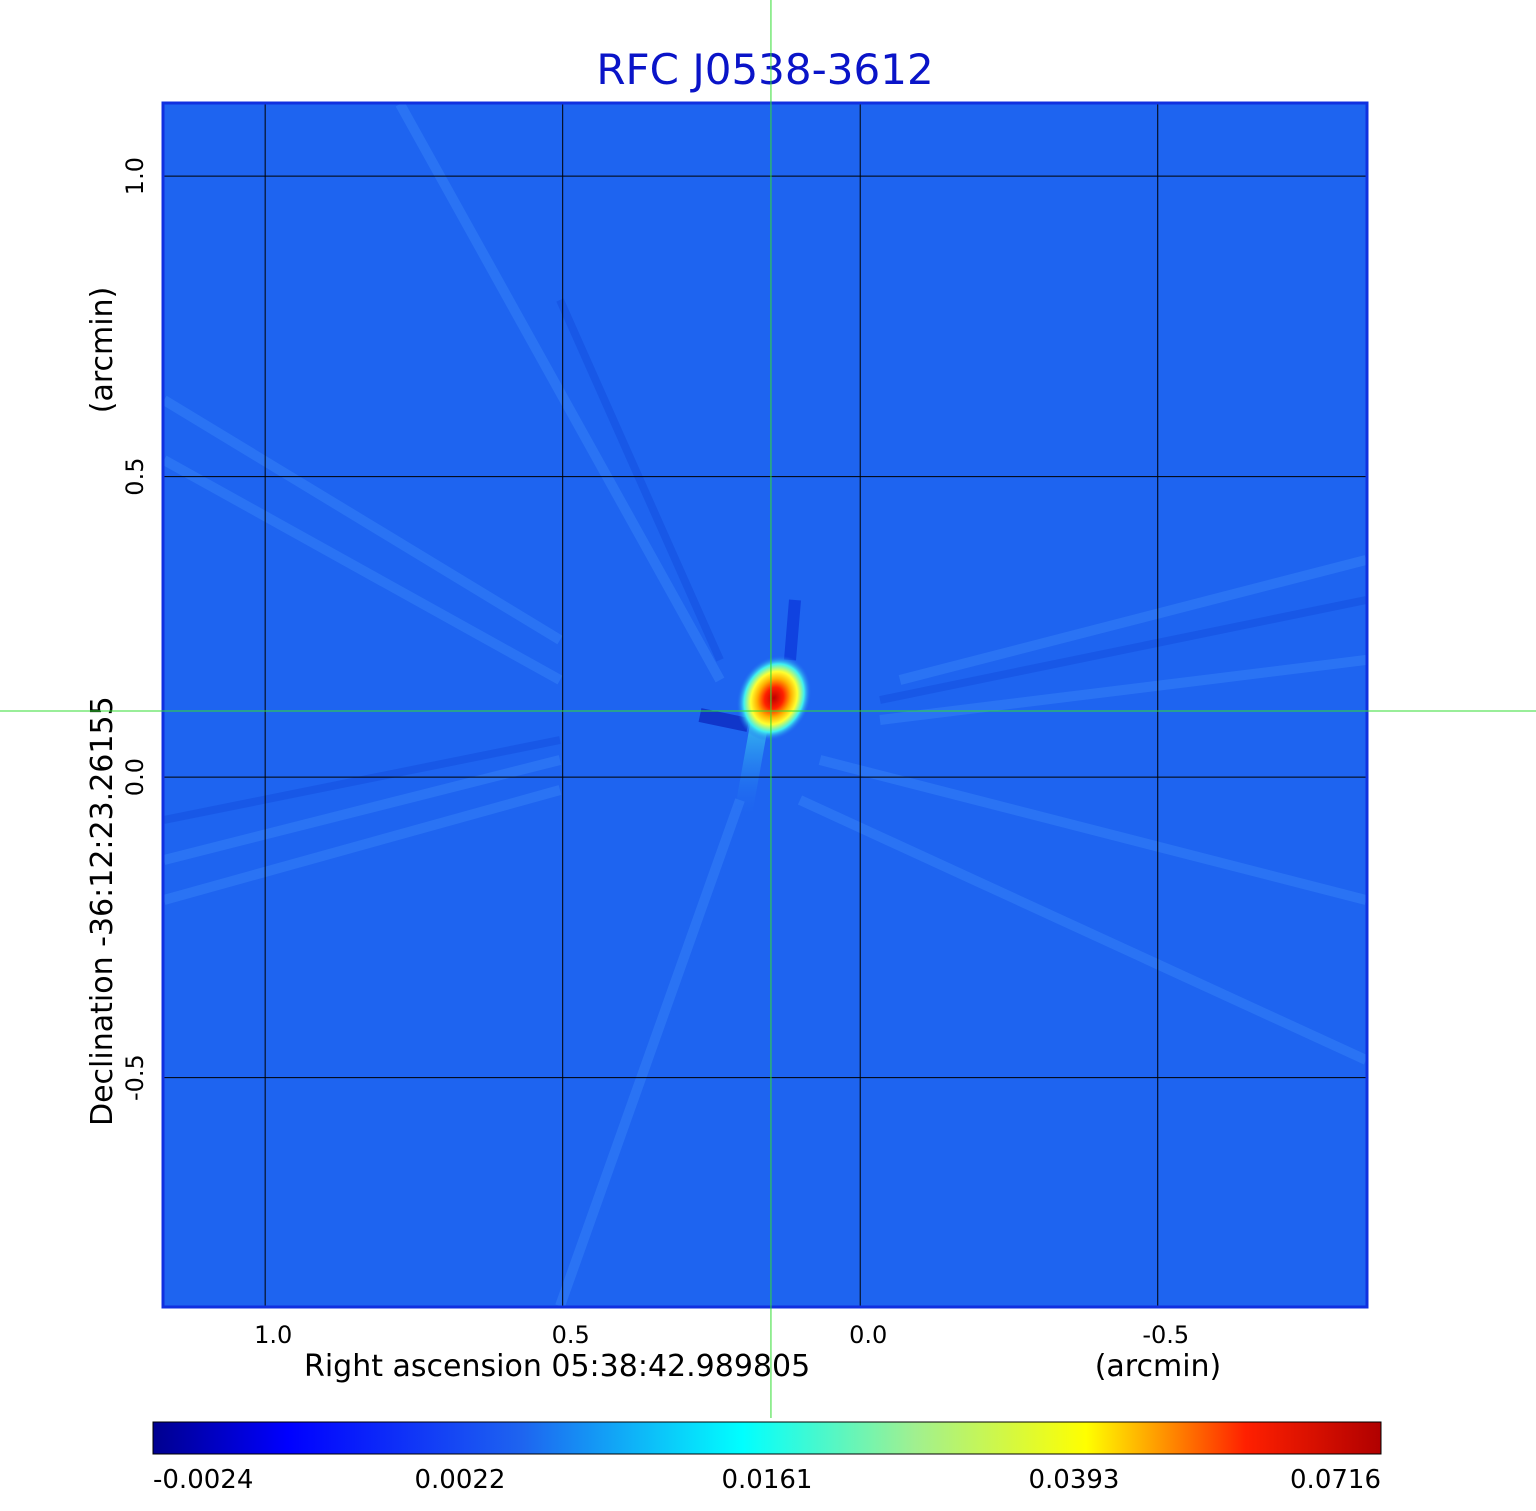 This screenshot has height=1511, width=1536. What do you see at coordinates (767, 1438) in the screenshot?
I see `colorbar-gradient` at bounding box center [767, 1438].